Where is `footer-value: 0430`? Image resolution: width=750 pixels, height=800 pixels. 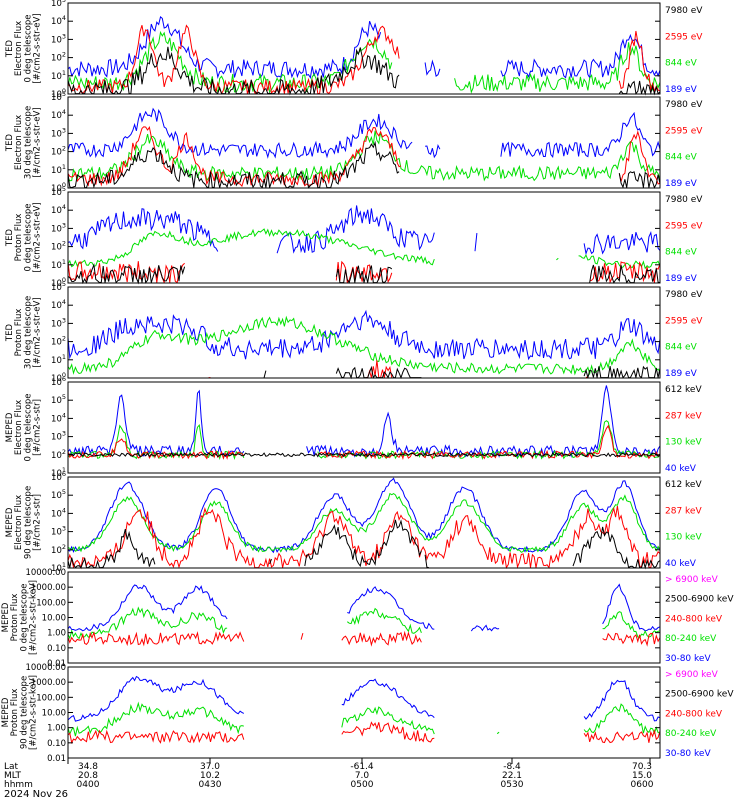
footer-value: 0430 is located at coordinates (210, 785).